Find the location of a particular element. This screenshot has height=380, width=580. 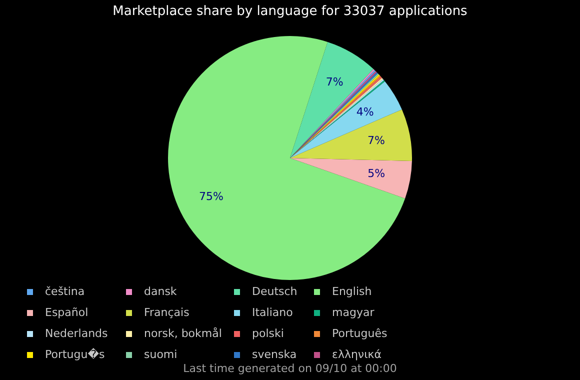

data-label: 4% is located at coordinates (365, 112).